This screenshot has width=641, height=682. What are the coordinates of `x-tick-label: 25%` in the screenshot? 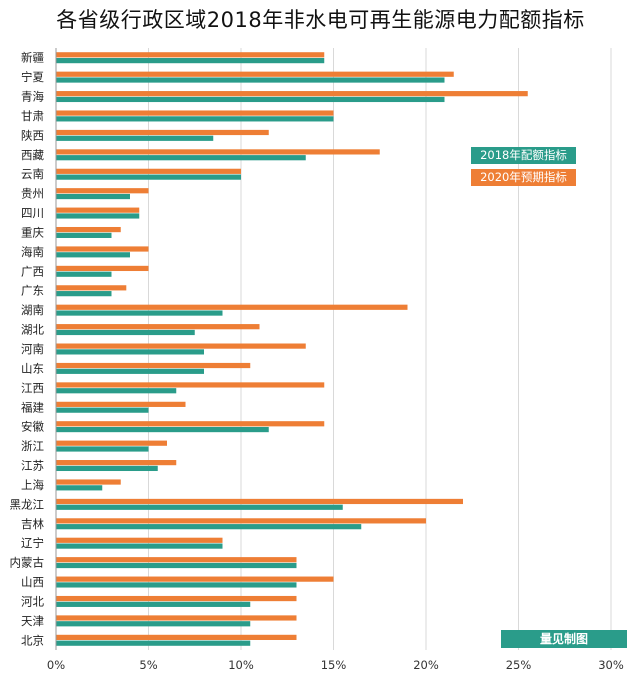 It's located at (519, 665).